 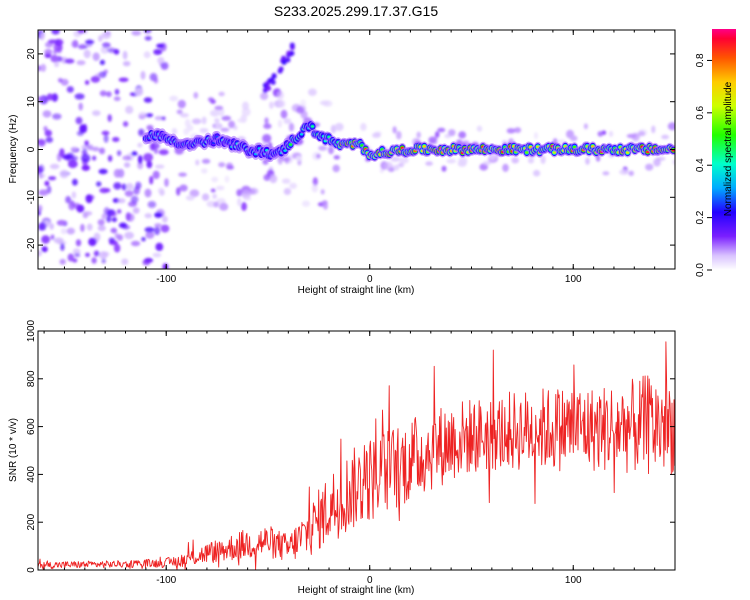 I want to click on heatmap-ylabel: Frequency (Hz), so click(x=13, y=149).